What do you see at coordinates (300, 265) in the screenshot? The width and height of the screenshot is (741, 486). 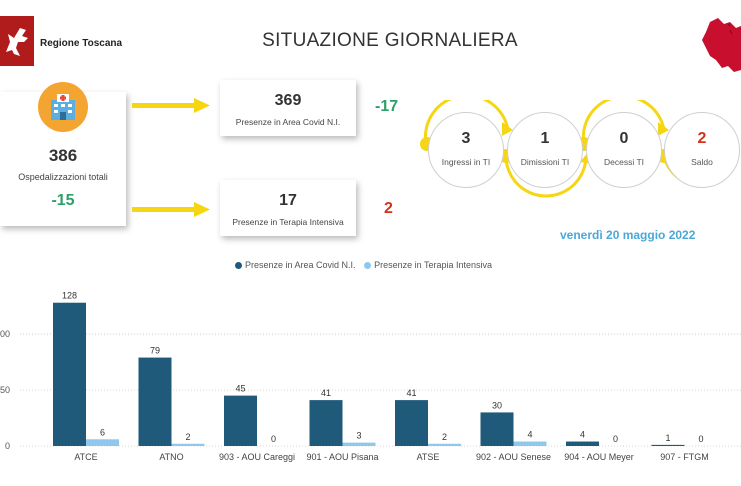 I see `legend-label: Presenze in Area Covid N.I.` at bounding box center [300, 265].